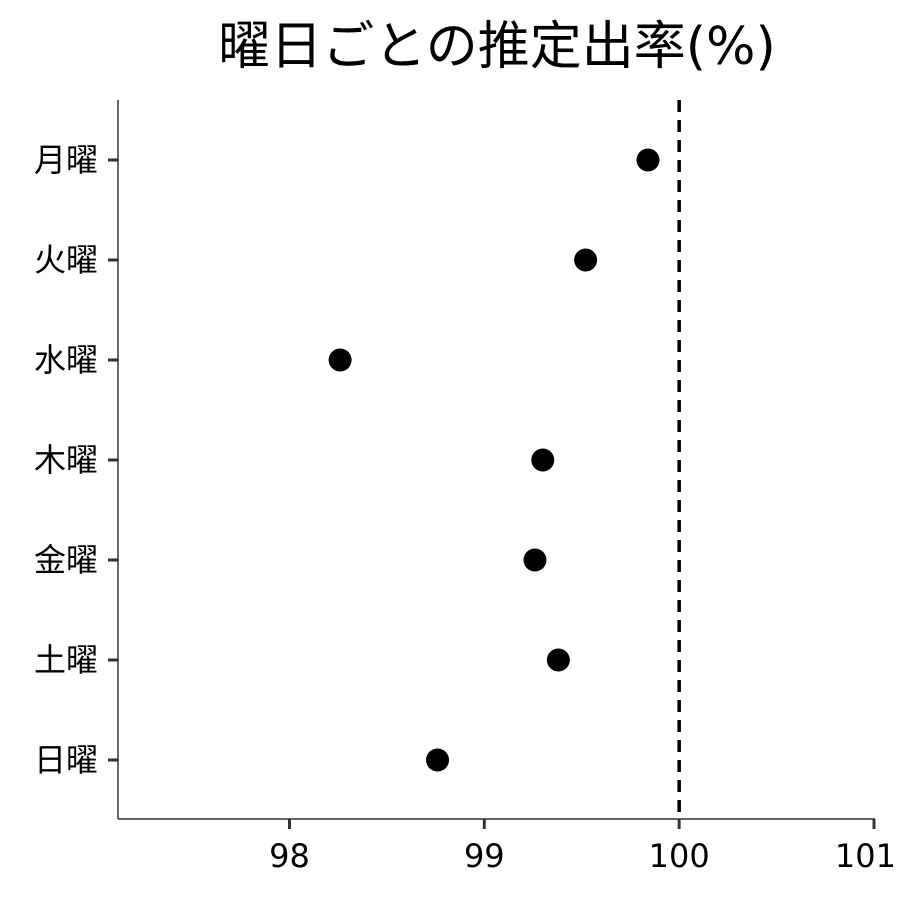  I want to click on y-tick-label: 日曜, so click(66, 760).